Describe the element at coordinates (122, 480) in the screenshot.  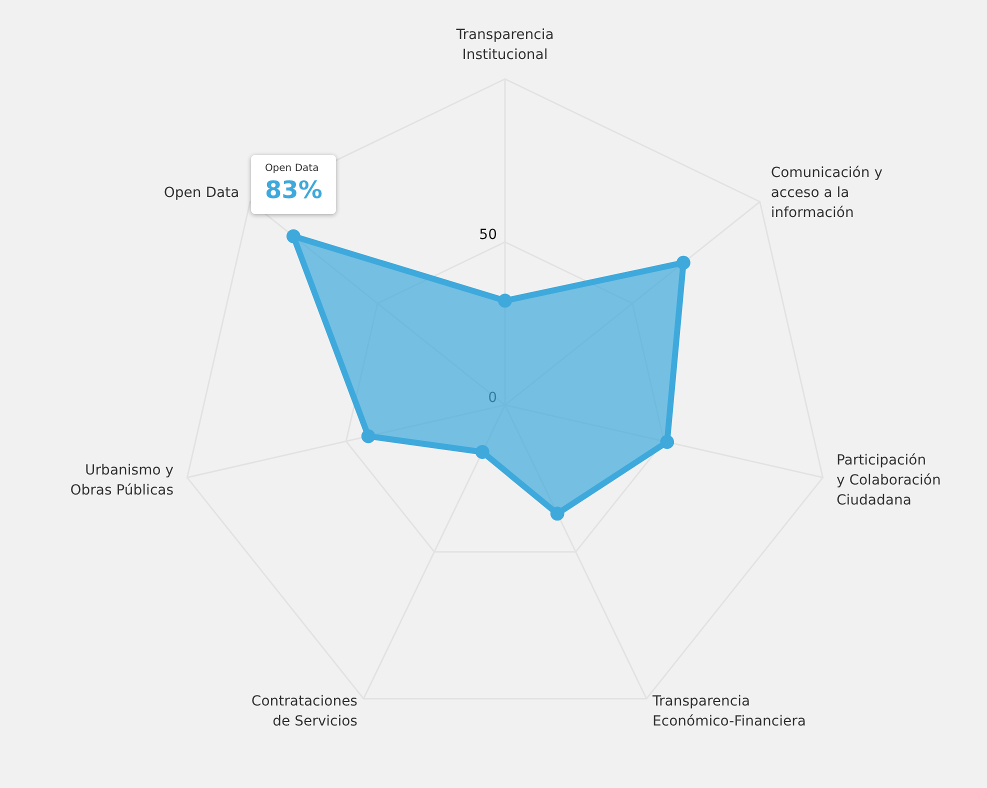
I see `spoke-label: Urbanismo y Obras Públicas` at that location.